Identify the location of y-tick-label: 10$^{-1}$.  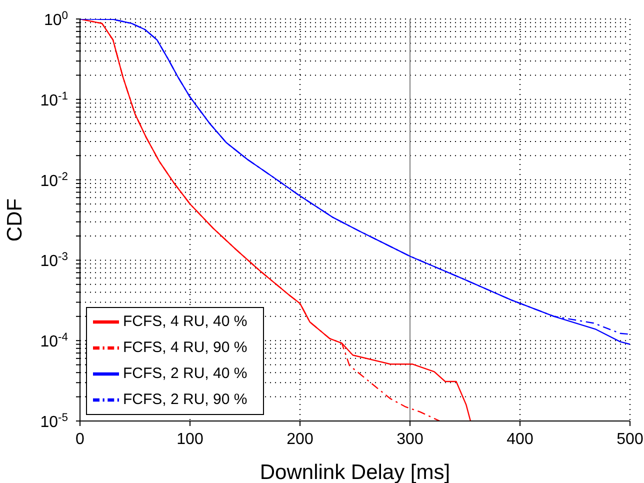
(54, 100).